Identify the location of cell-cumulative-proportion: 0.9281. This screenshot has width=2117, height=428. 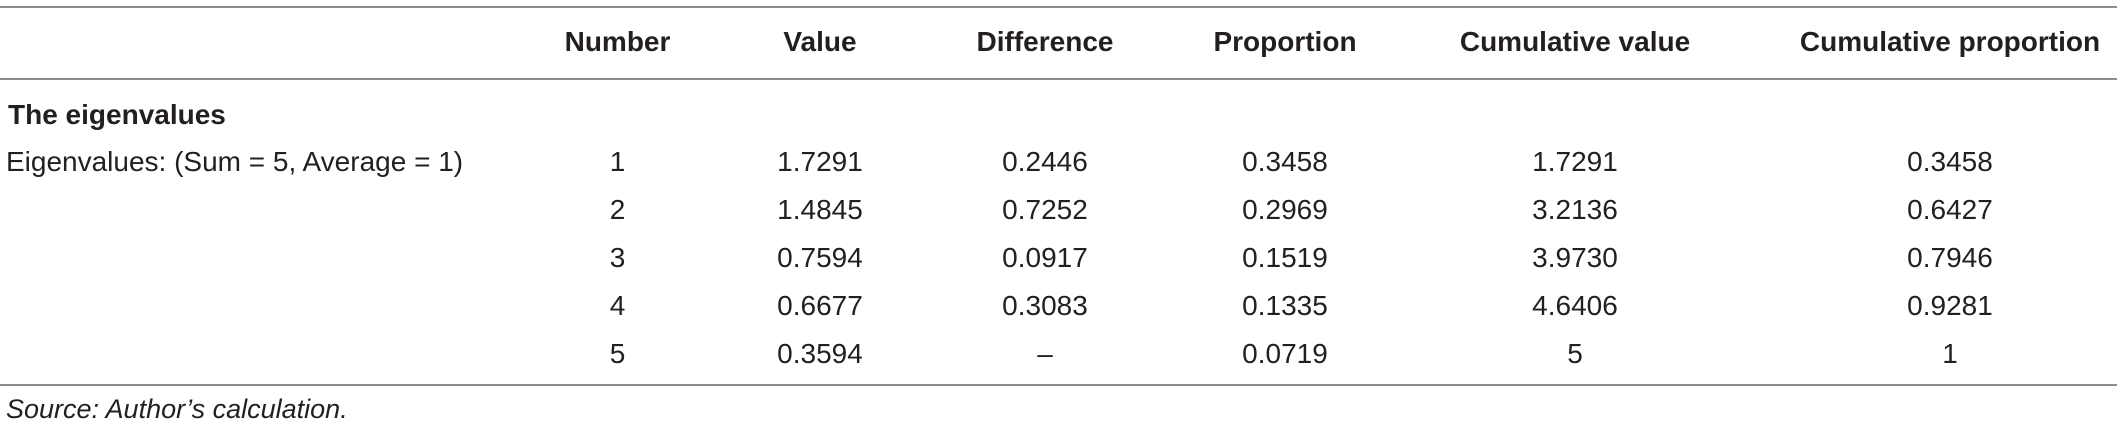
(1950, 305).